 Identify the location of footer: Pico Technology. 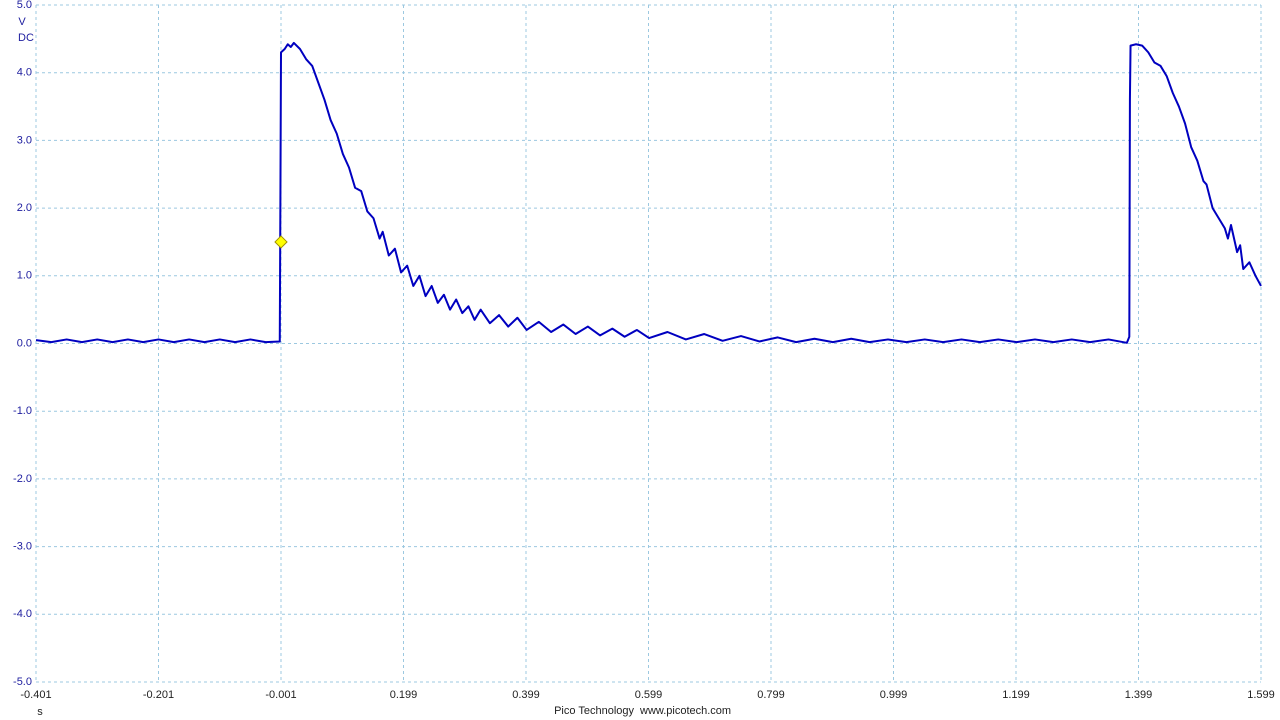
(594, 711).